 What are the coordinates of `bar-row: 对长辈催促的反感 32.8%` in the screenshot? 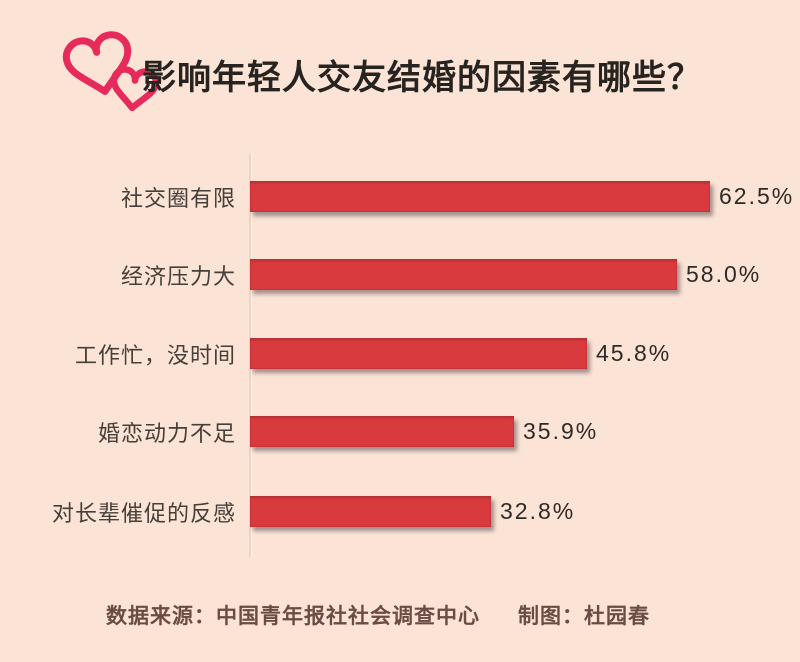 It's located at (307, 511).